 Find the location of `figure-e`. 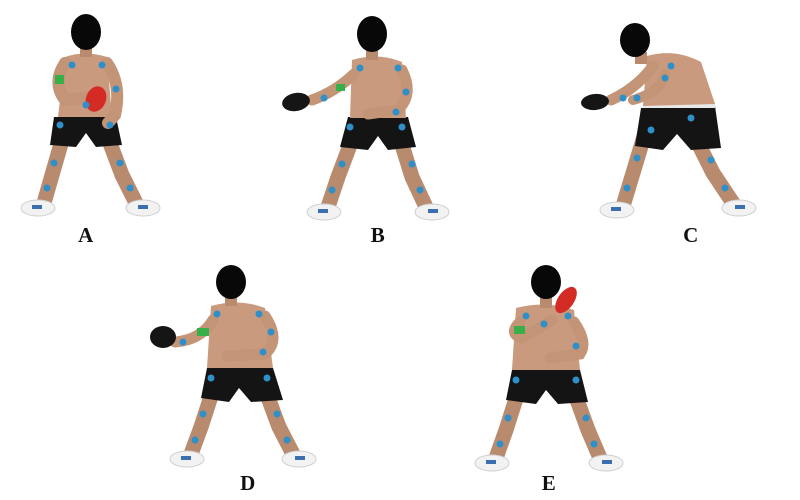

figure-e is located at coordinates (550, 368).